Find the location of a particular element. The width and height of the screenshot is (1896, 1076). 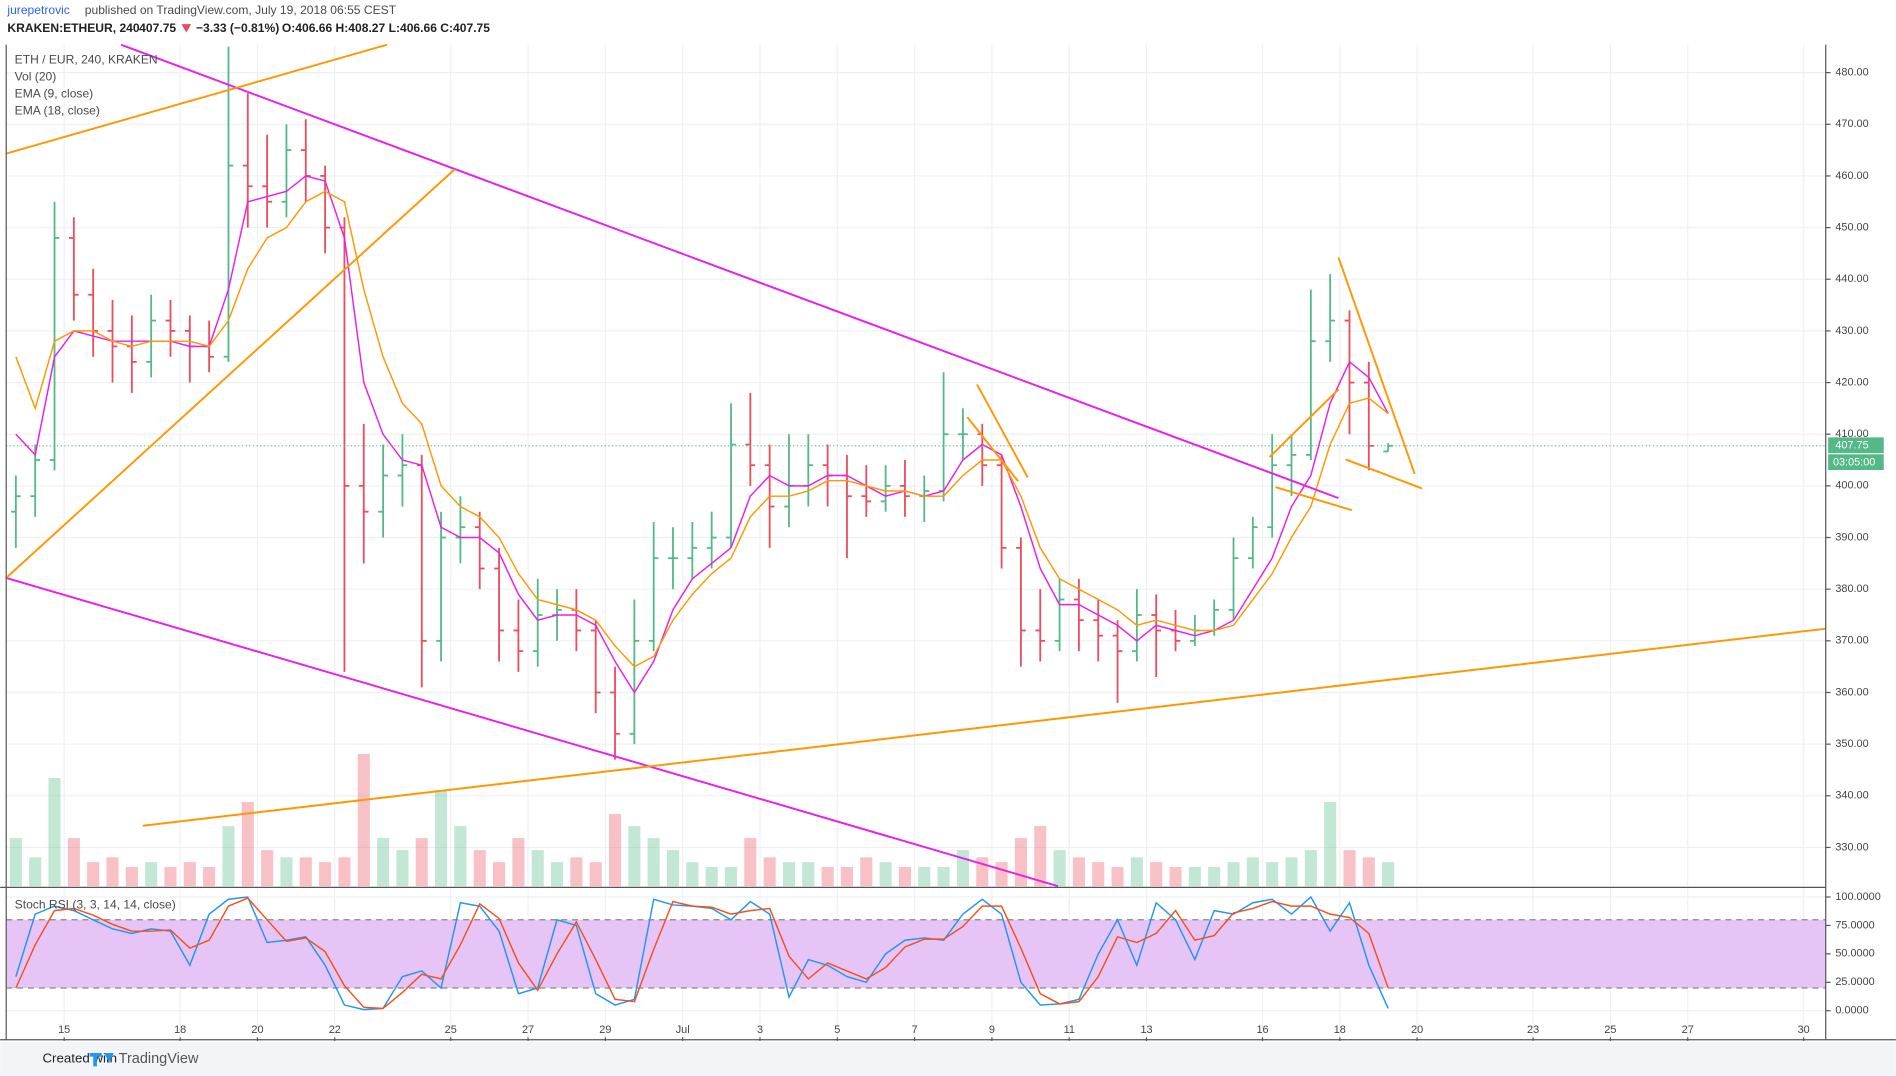

y-tick-label: 330.00 is located at coordinates (1851, 847).